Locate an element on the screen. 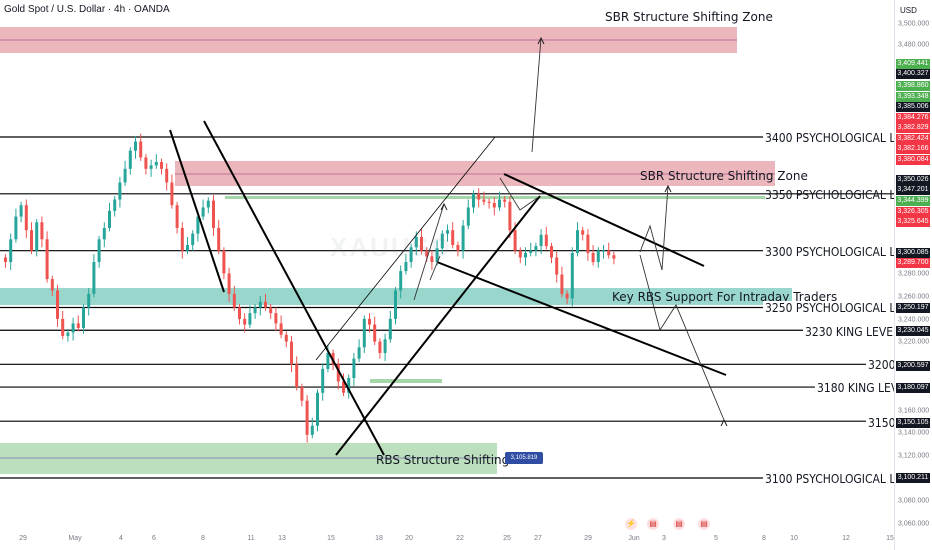 This screenshot has height=550, width=932. projection-arrow-d is located at coordinates (682, 337).